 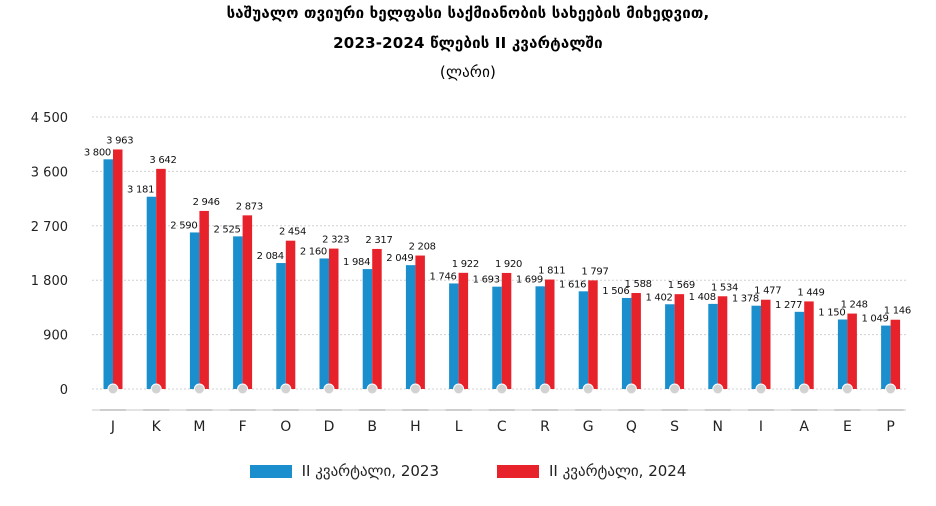 I want to click on y-tick-label: 4 500, so click(x=49, y=118).